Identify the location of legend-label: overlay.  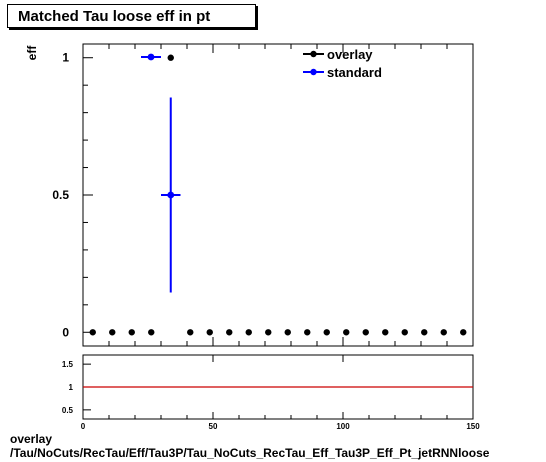
(350, 54).